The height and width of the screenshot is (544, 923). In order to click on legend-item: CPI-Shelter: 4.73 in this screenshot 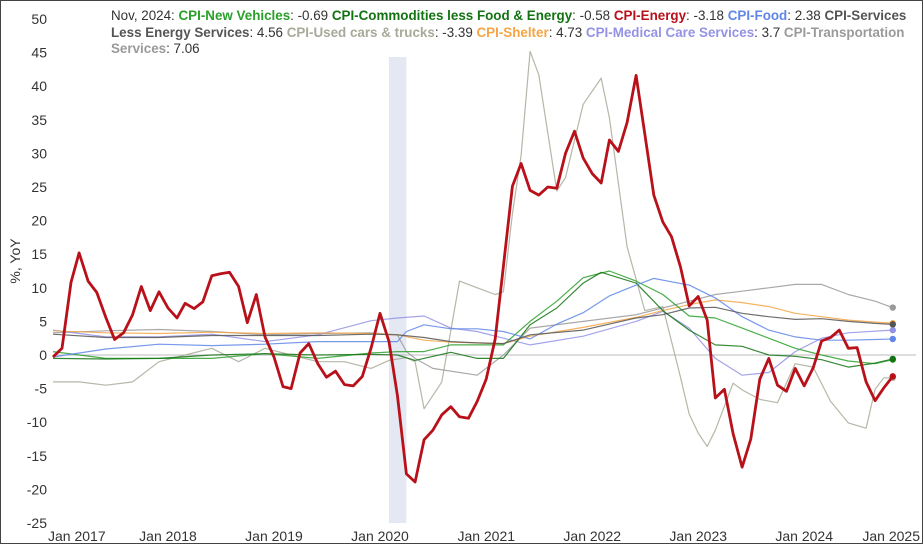, I will do `click(527, 32)`.